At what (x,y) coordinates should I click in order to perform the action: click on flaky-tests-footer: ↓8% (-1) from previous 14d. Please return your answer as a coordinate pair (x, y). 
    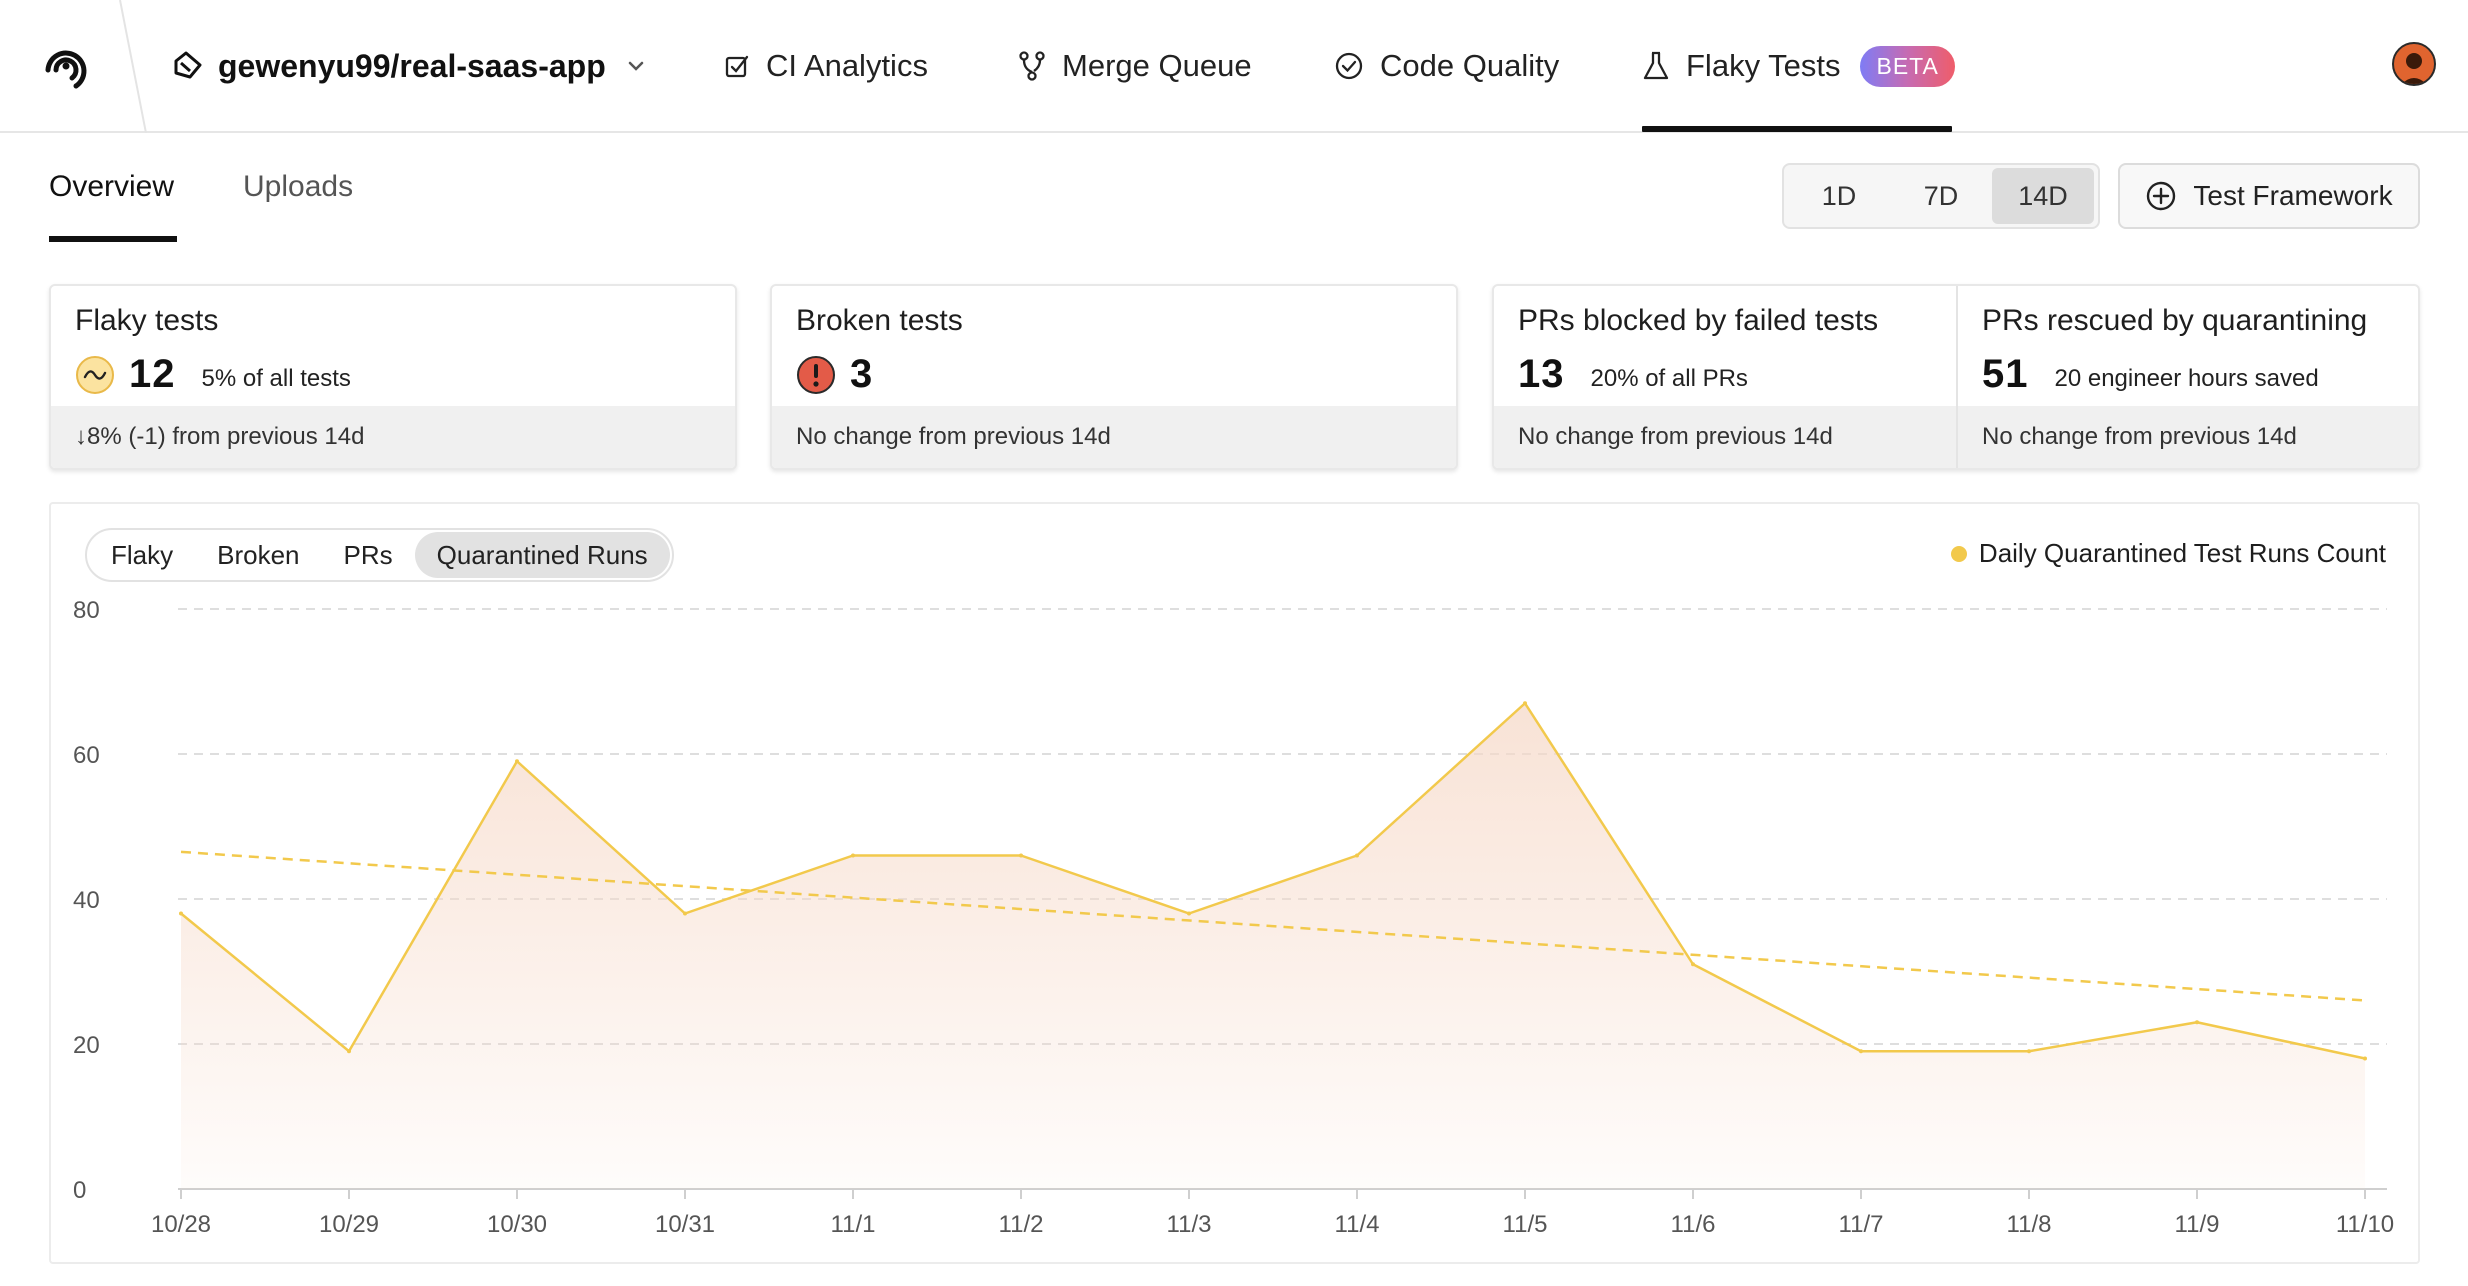
    Looking at the image, I should click on (393, 437).